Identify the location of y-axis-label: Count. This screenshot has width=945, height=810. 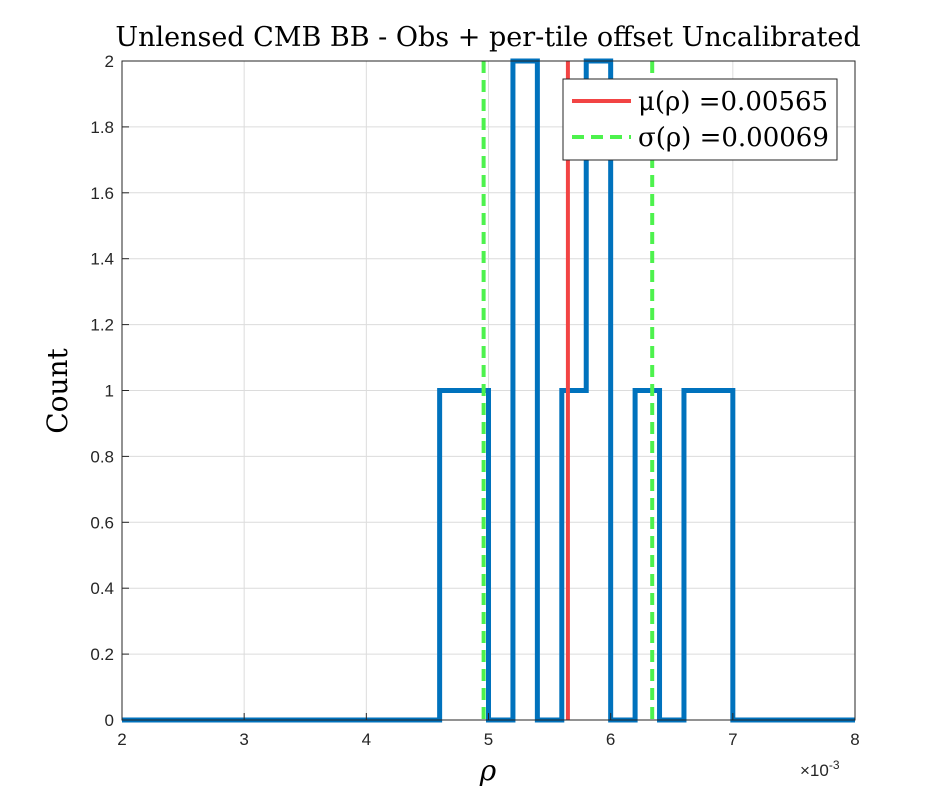
(57, 390).